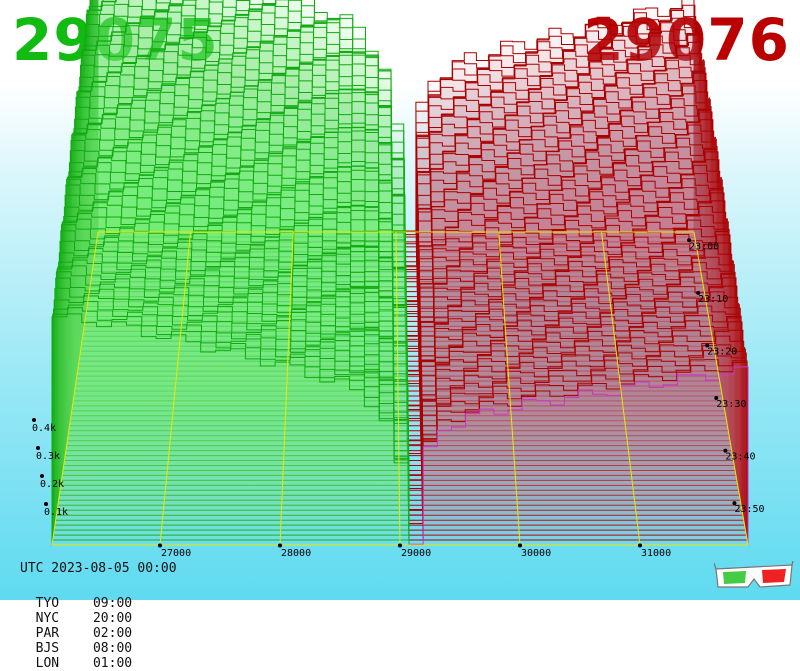  Describe the element at coordinates (56, 512) in the screenshot. I see `volume-tick-label: 0.1k` at that location.